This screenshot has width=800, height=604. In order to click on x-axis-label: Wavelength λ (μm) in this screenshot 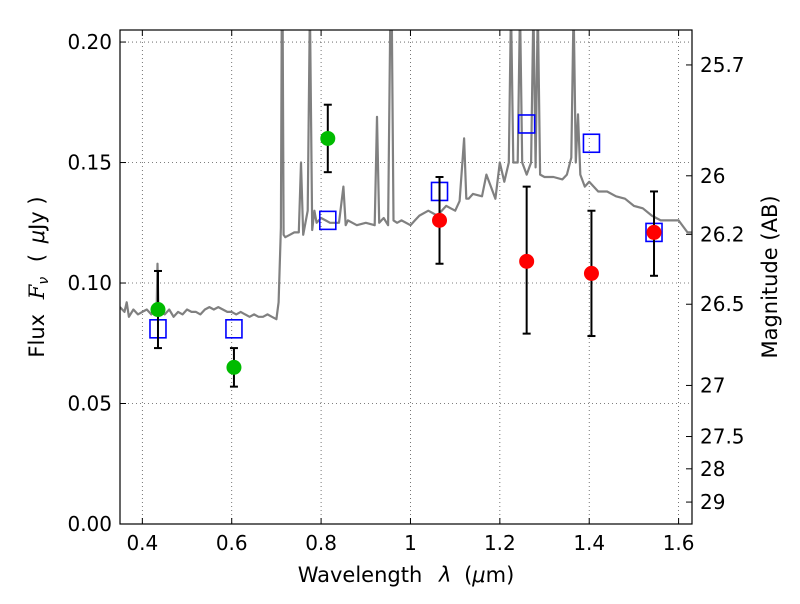, I will do `click(406, 575)`.